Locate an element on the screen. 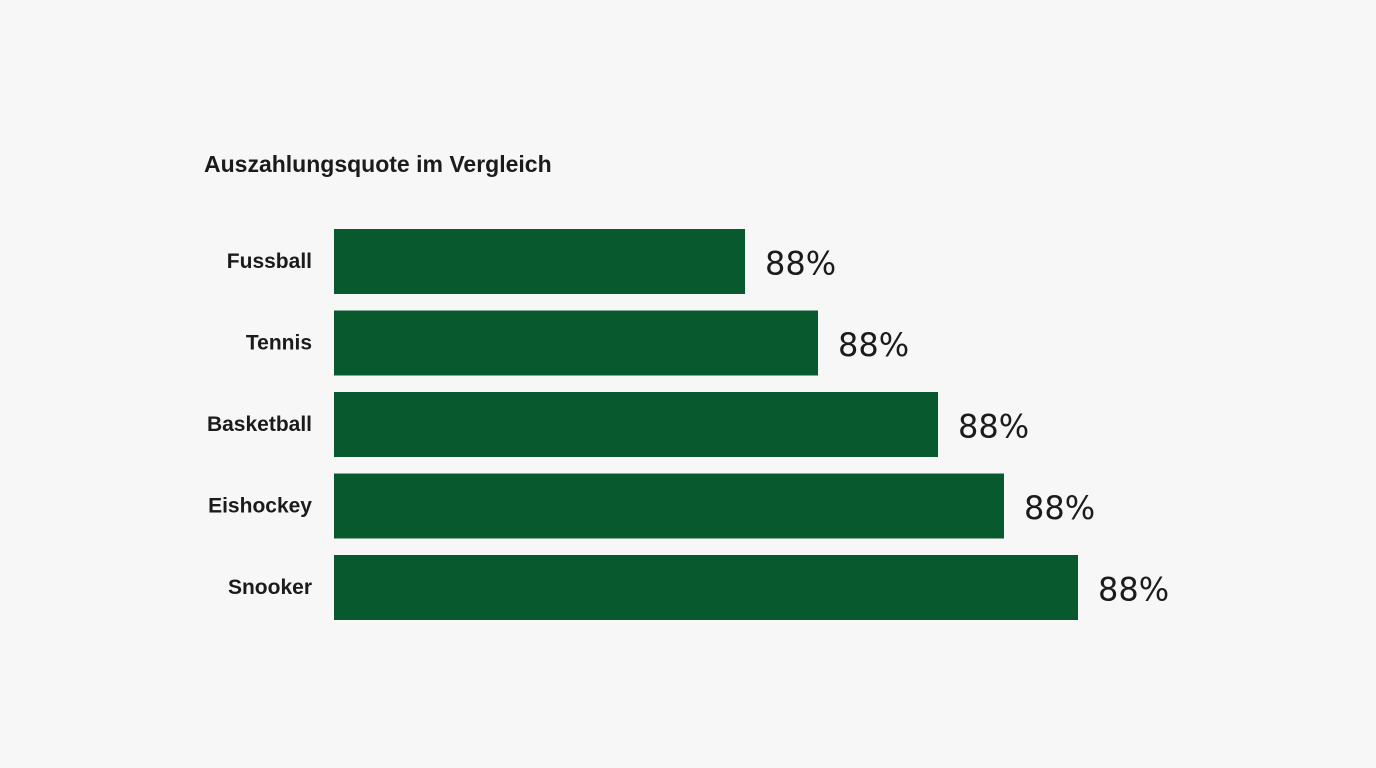  bar-tennis is located at coordinates (576, 343).